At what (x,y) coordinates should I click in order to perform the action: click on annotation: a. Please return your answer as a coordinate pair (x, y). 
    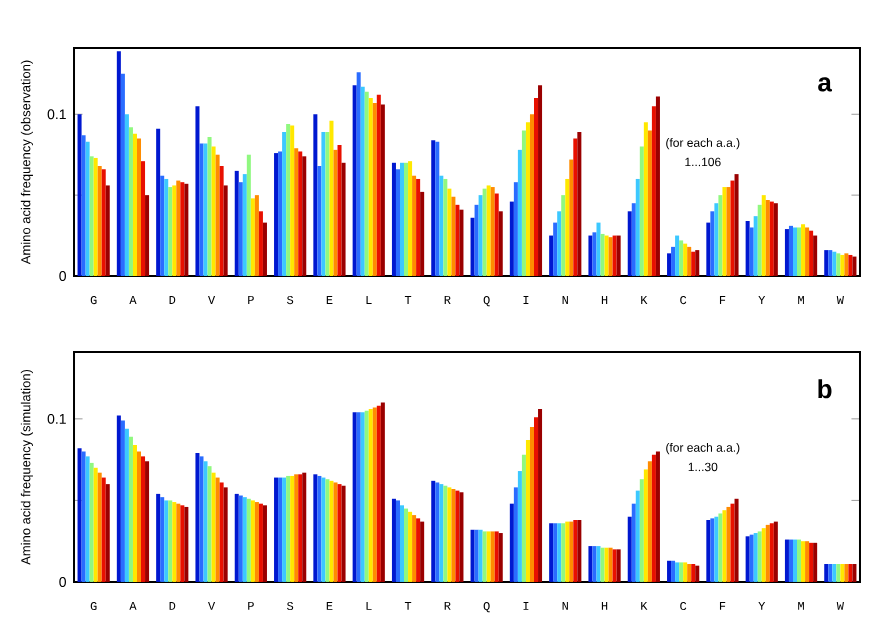
    Looking at the image, I should click on (825, 84).